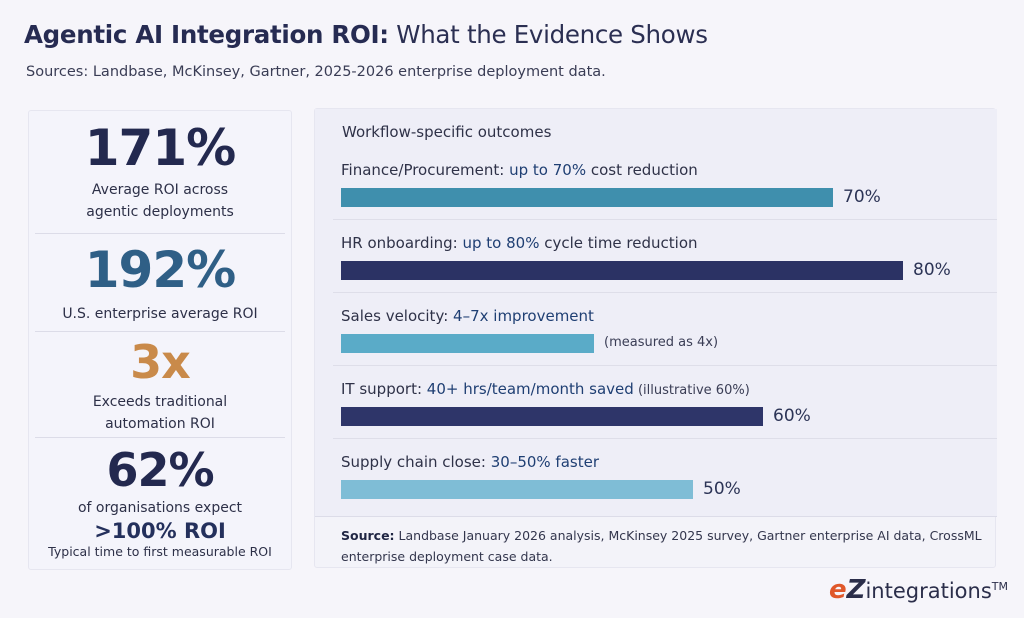 The width and height of the screenshot is (1024, 618). Describe the element at coordinates (160, 402) in the screenshot. I see `stat-label: Exceeds traditional` at that location.